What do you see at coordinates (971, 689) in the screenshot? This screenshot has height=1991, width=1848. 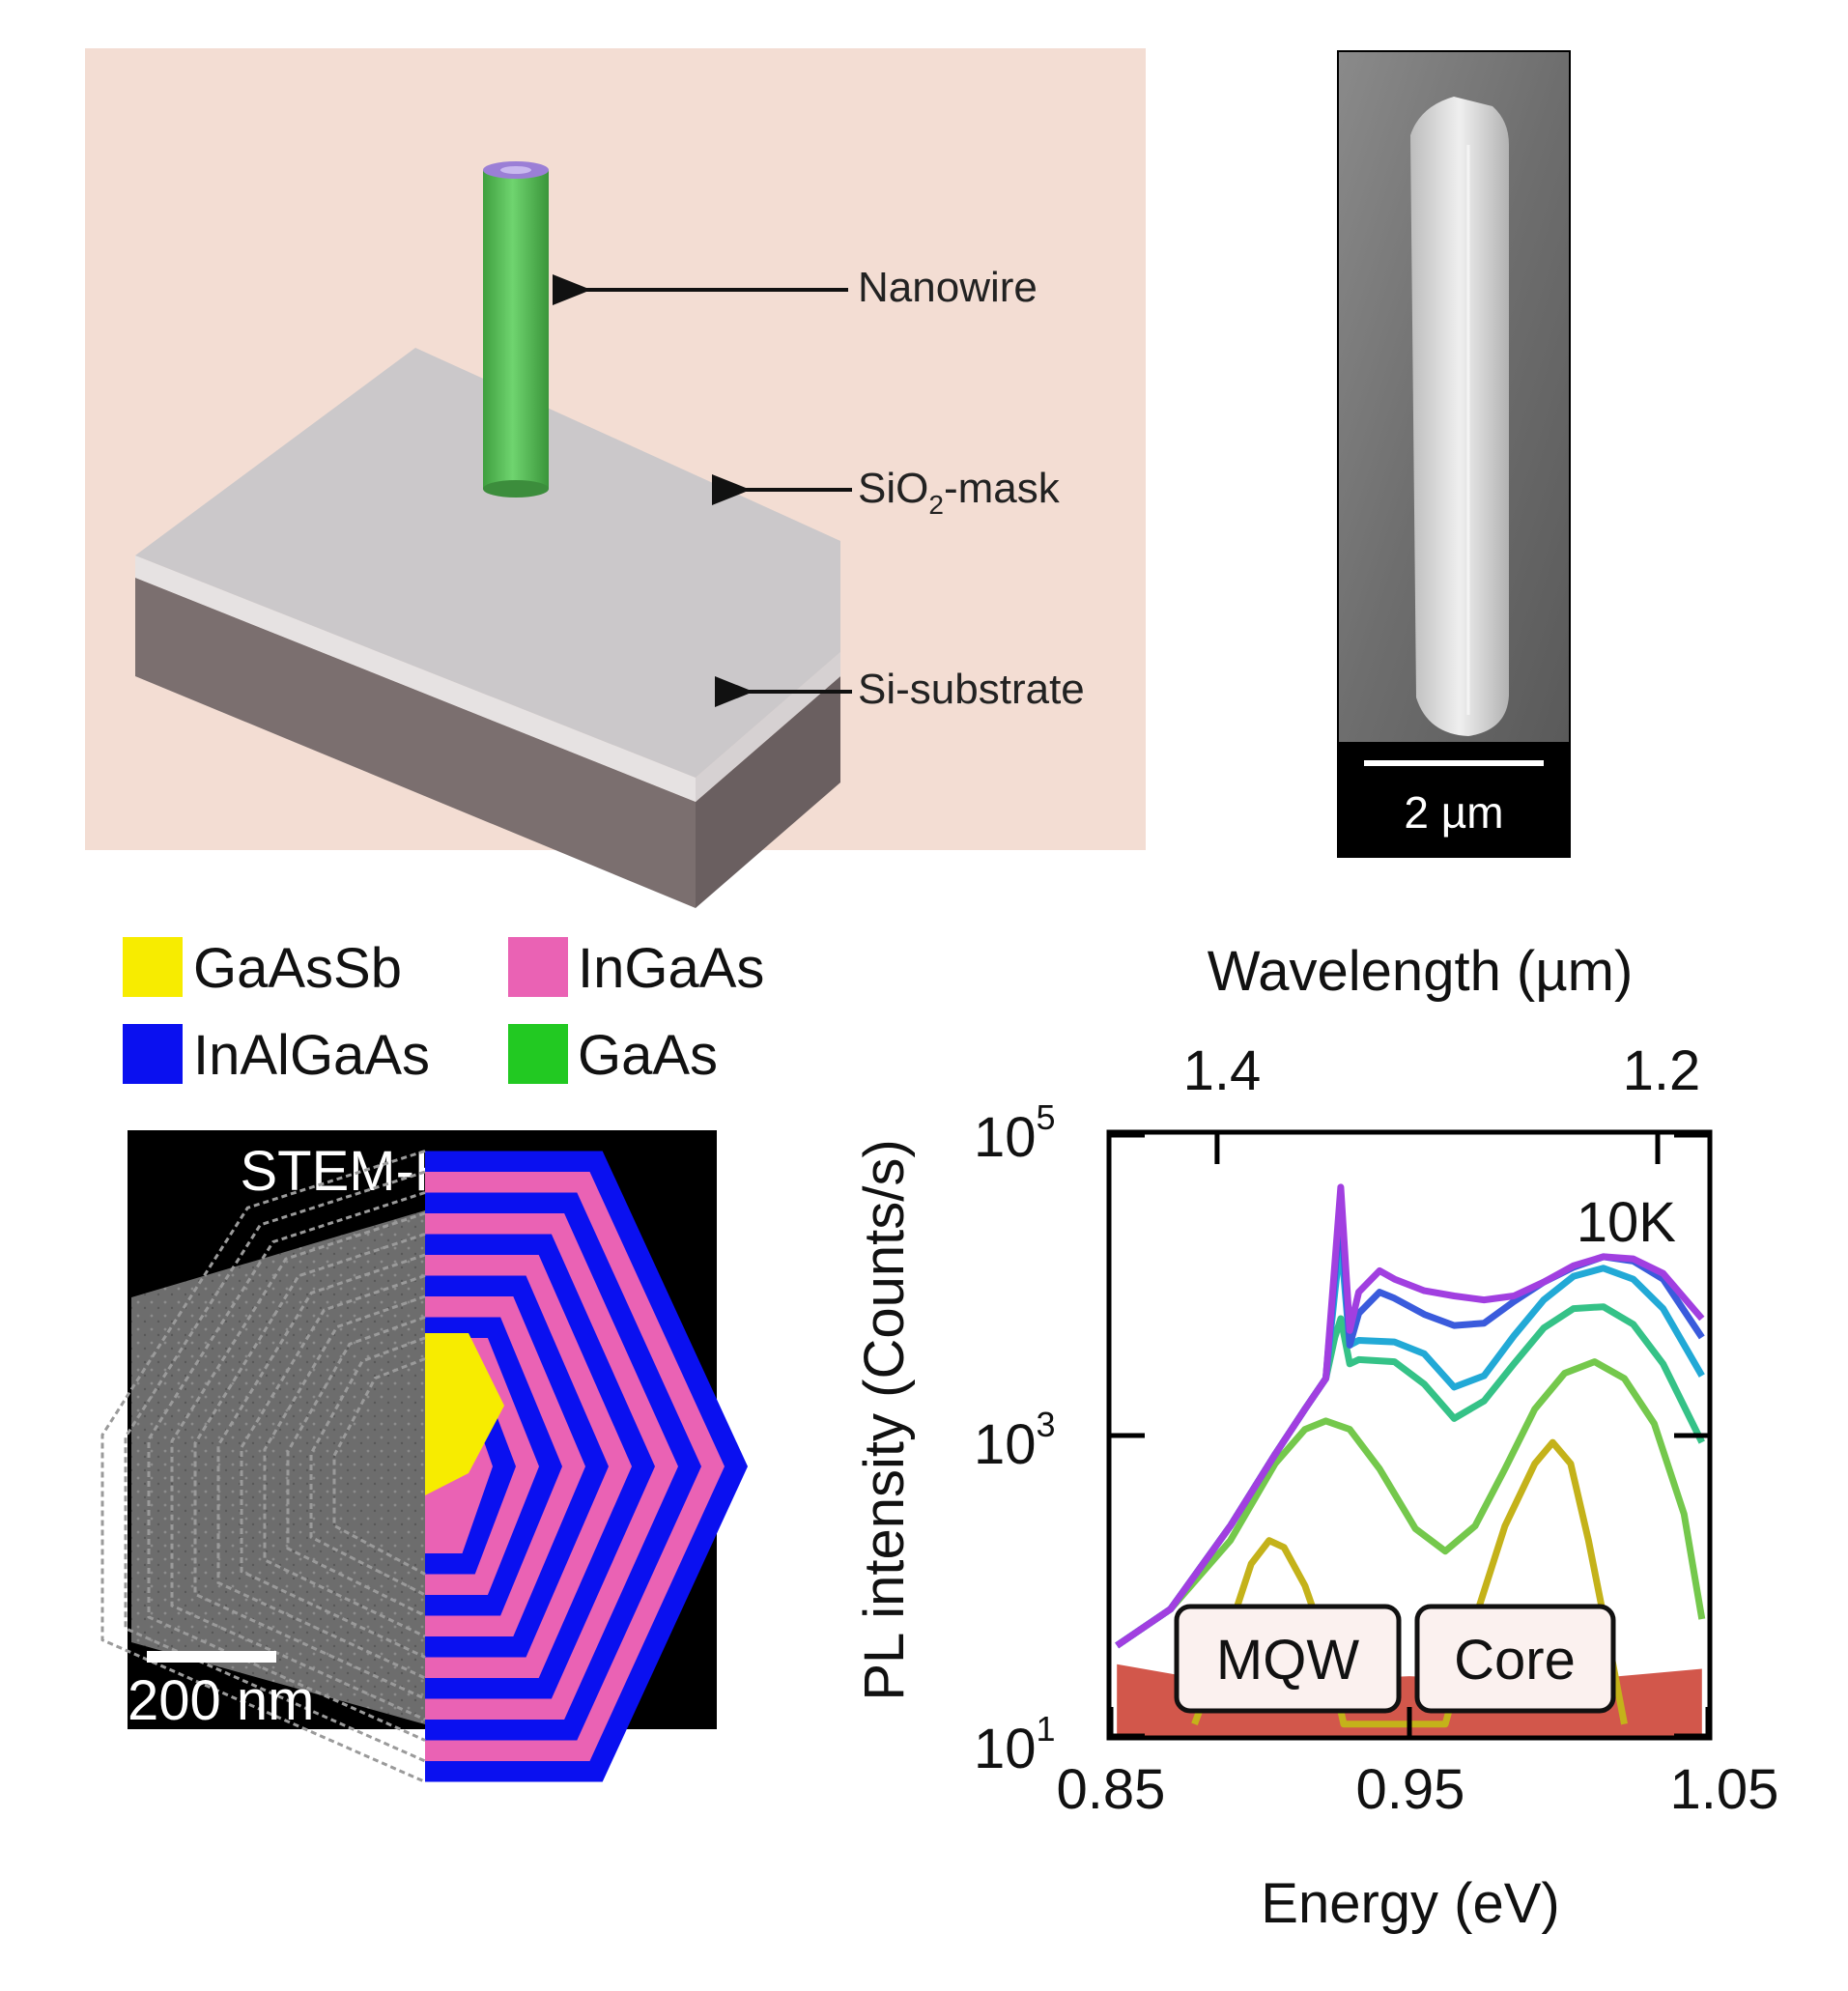 I see `substrate-label: Si-substrate` at bounding box center [971, 689].